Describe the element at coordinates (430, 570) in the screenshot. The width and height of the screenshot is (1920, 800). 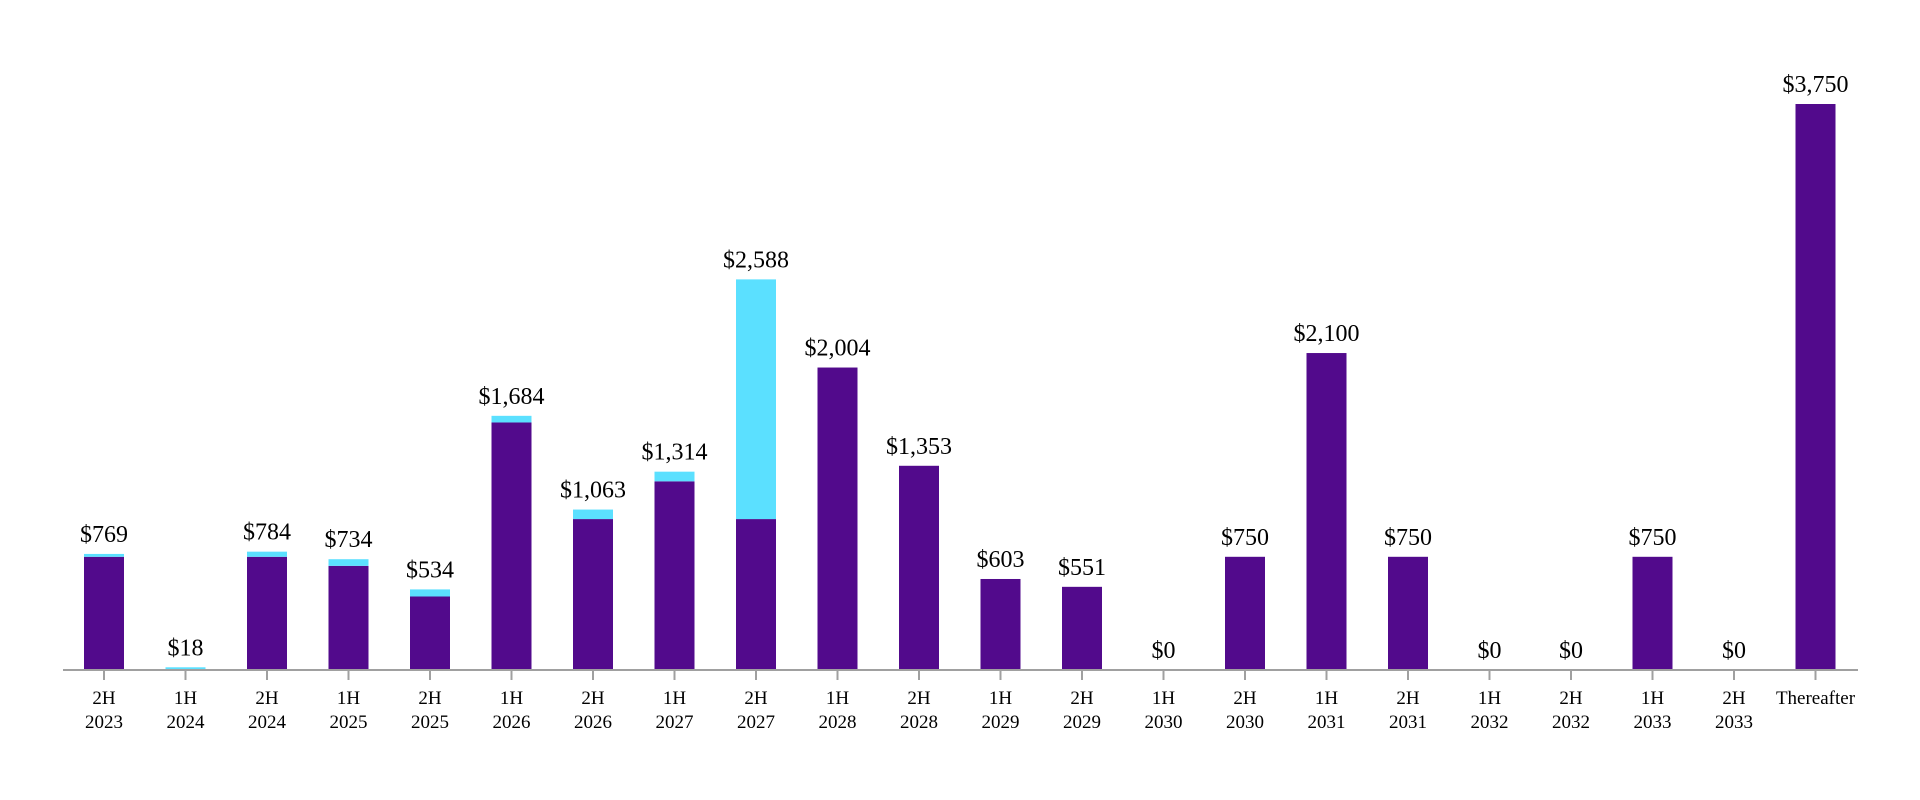
I see `data-label: $534` at that location.